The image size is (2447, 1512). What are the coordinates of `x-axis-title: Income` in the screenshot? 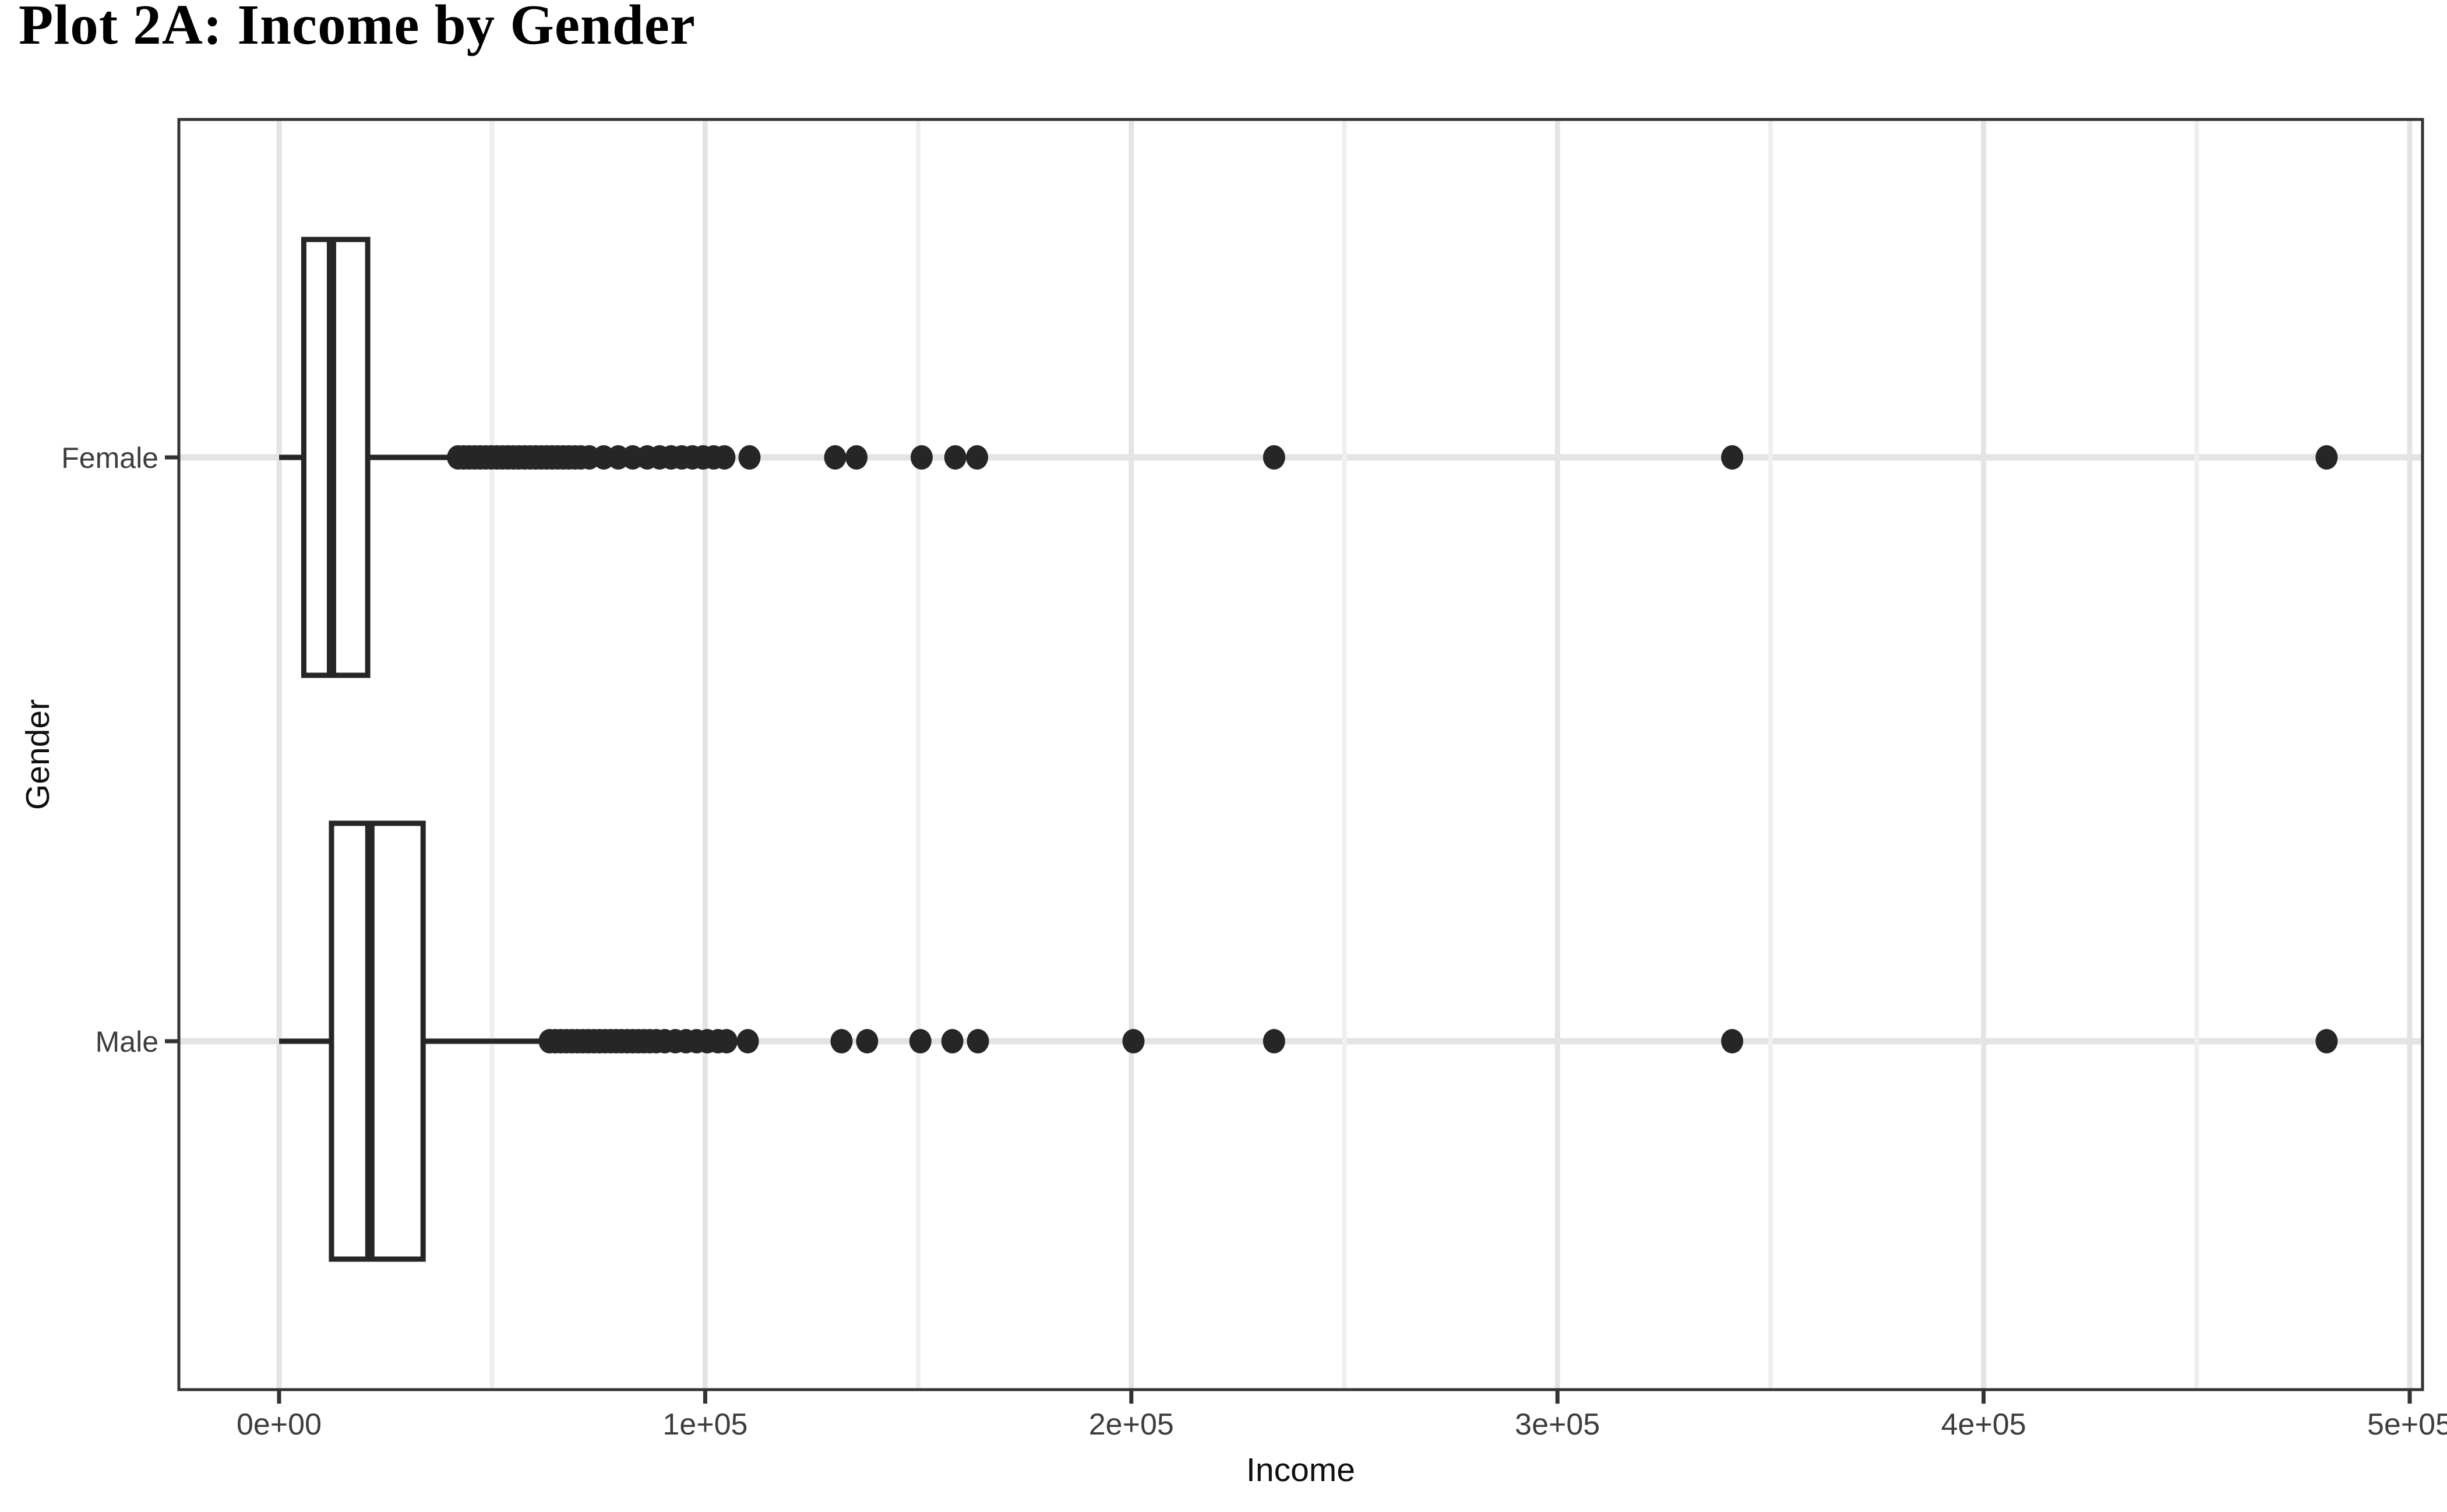 It's located at (1300, 1470).